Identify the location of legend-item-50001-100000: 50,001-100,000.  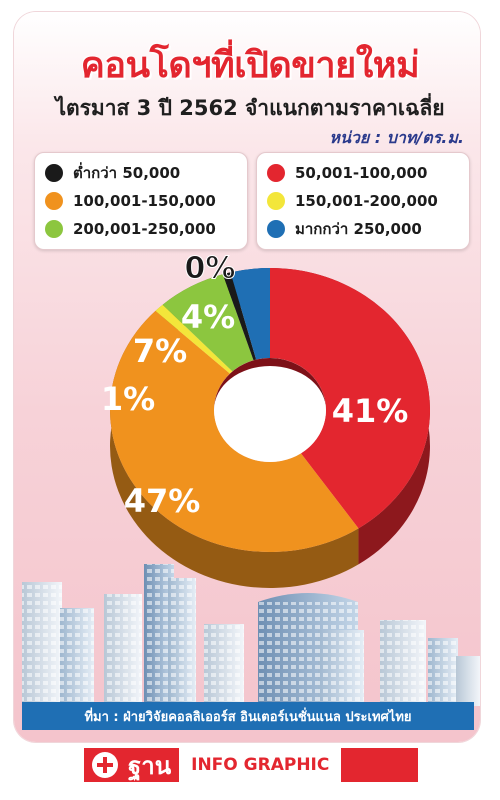
(347, 173).